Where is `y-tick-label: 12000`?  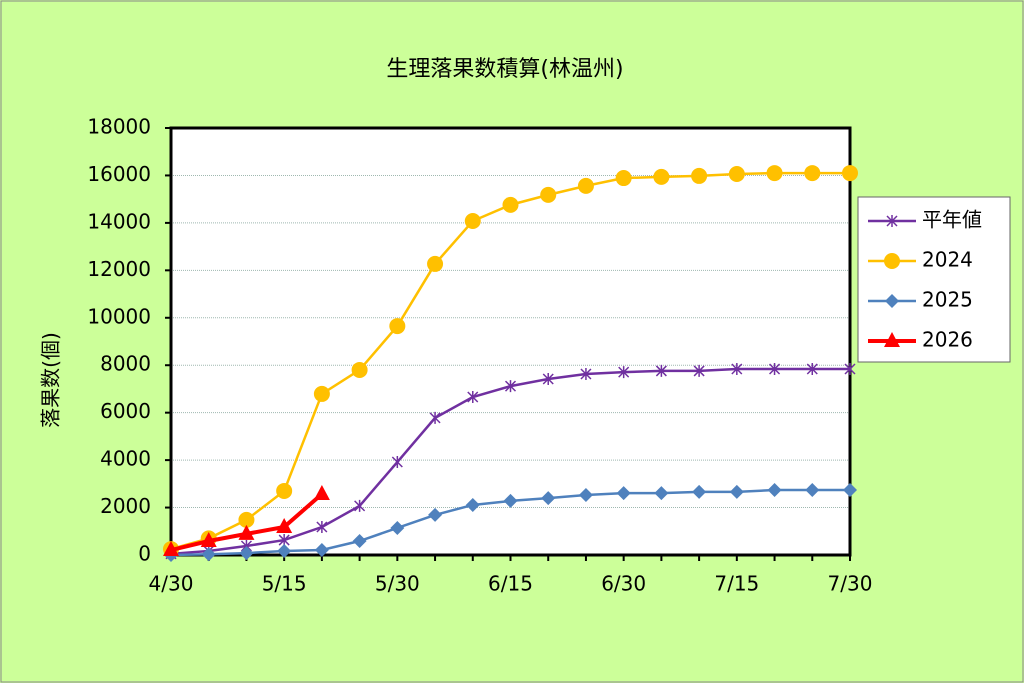
y-tick-label: 12000 is located at coordinates (119, 269).